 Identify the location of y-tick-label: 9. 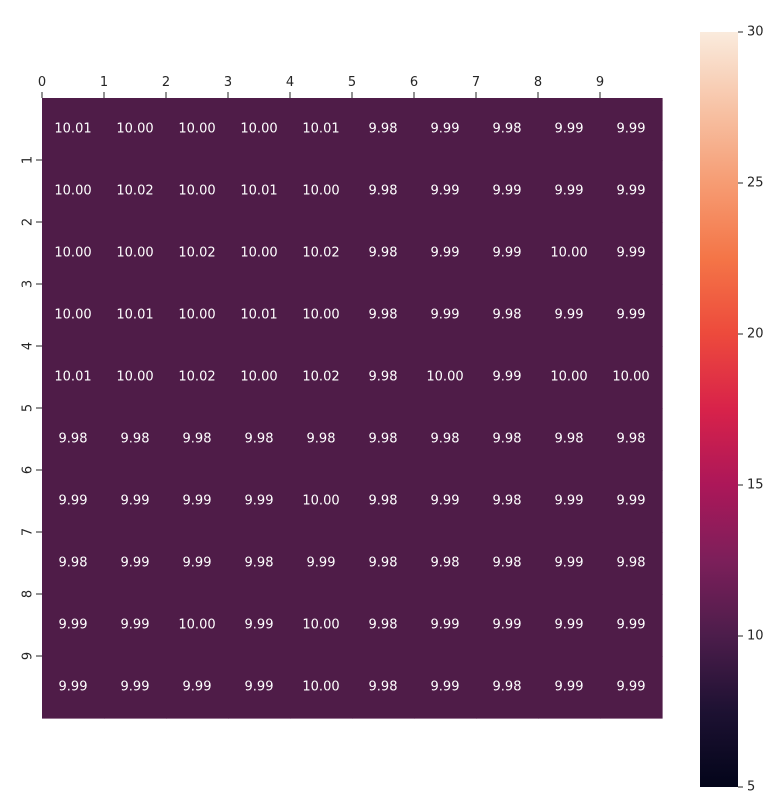
(28, 656).